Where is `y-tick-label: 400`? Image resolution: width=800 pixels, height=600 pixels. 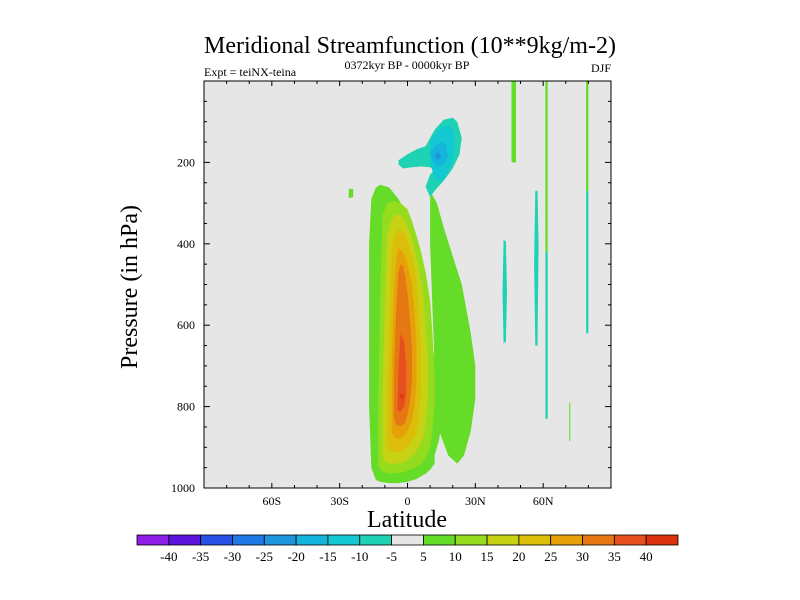 y-tick-label: 400 is located at coordinates (186, 244).